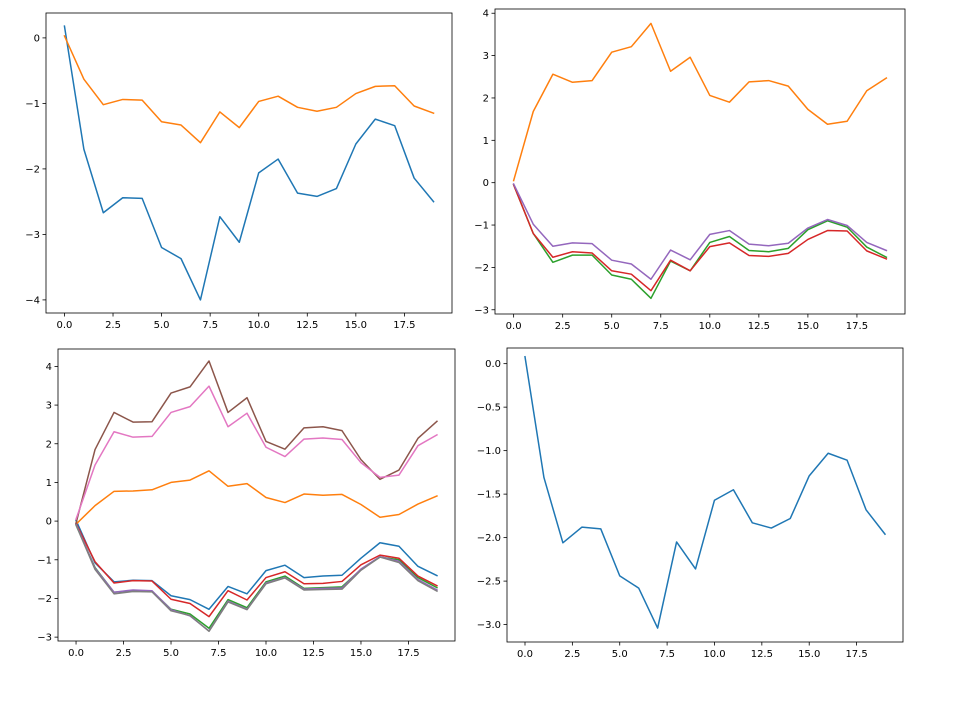 The height and width of the screenshot is (720, 960). I want to click on series-line-c7, so click(256, 578).